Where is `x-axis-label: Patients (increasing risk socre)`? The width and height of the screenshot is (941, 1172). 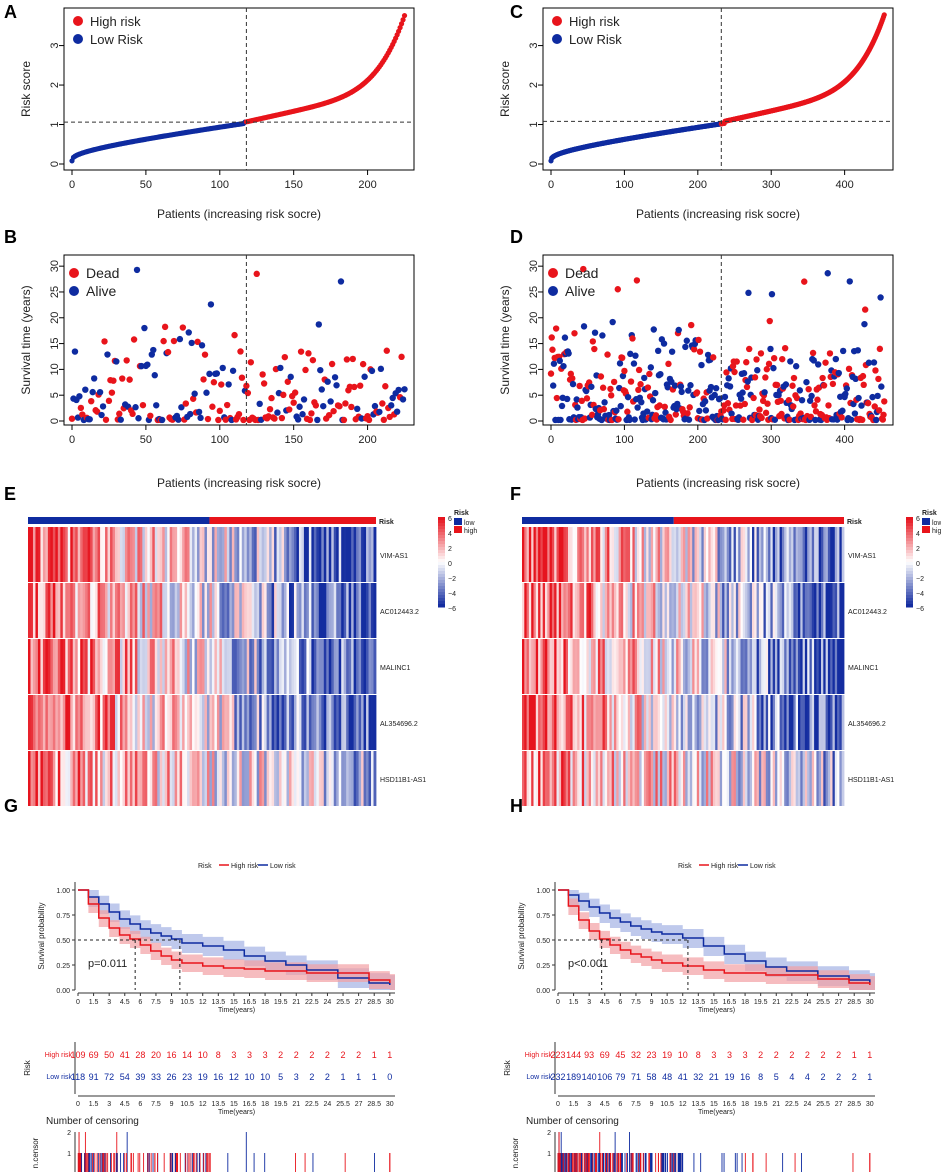 x-axis-label: Patients (increasing risk socre) is located at coordinates (239, 483).